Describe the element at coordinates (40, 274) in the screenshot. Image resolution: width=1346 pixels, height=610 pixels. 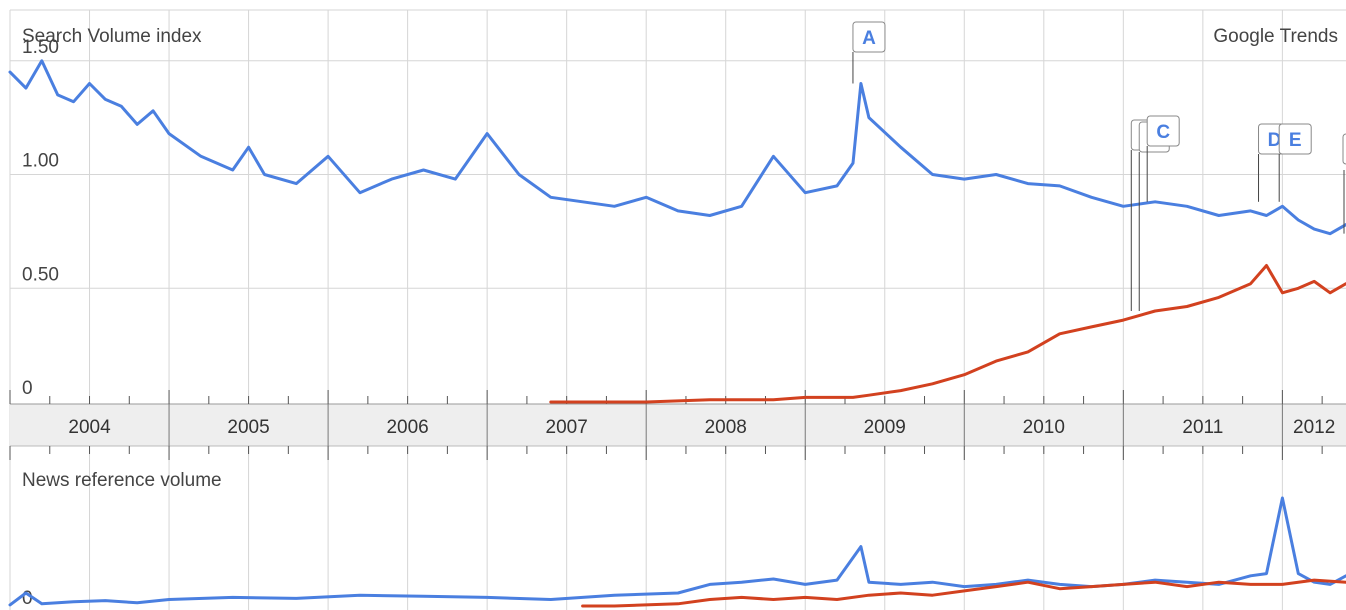
I see `y-tick-label: 0.50` at that location.